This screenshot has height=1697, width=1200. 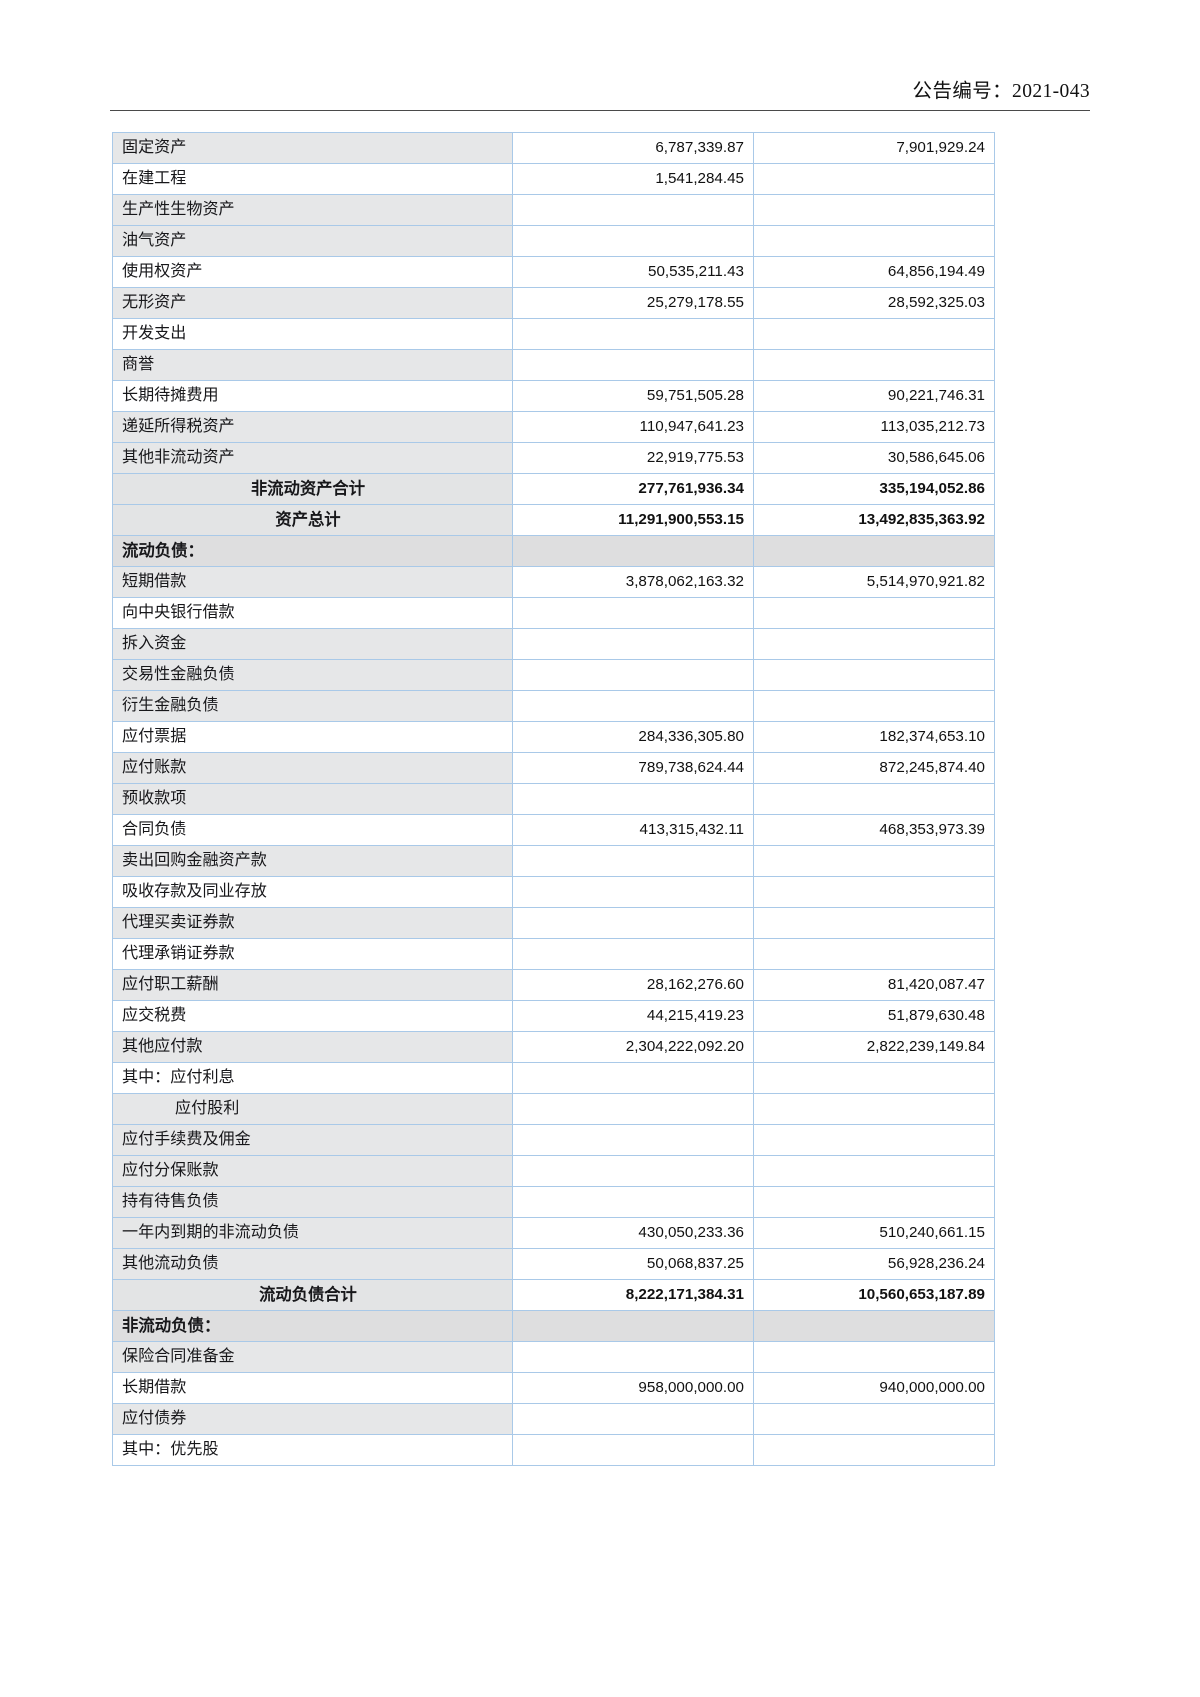 What do you see at coordinates (874, 1295) in the screenshot?
I see `row-value-prior-period: 10,560,653,187.89` at bounding box center [874, 1295].